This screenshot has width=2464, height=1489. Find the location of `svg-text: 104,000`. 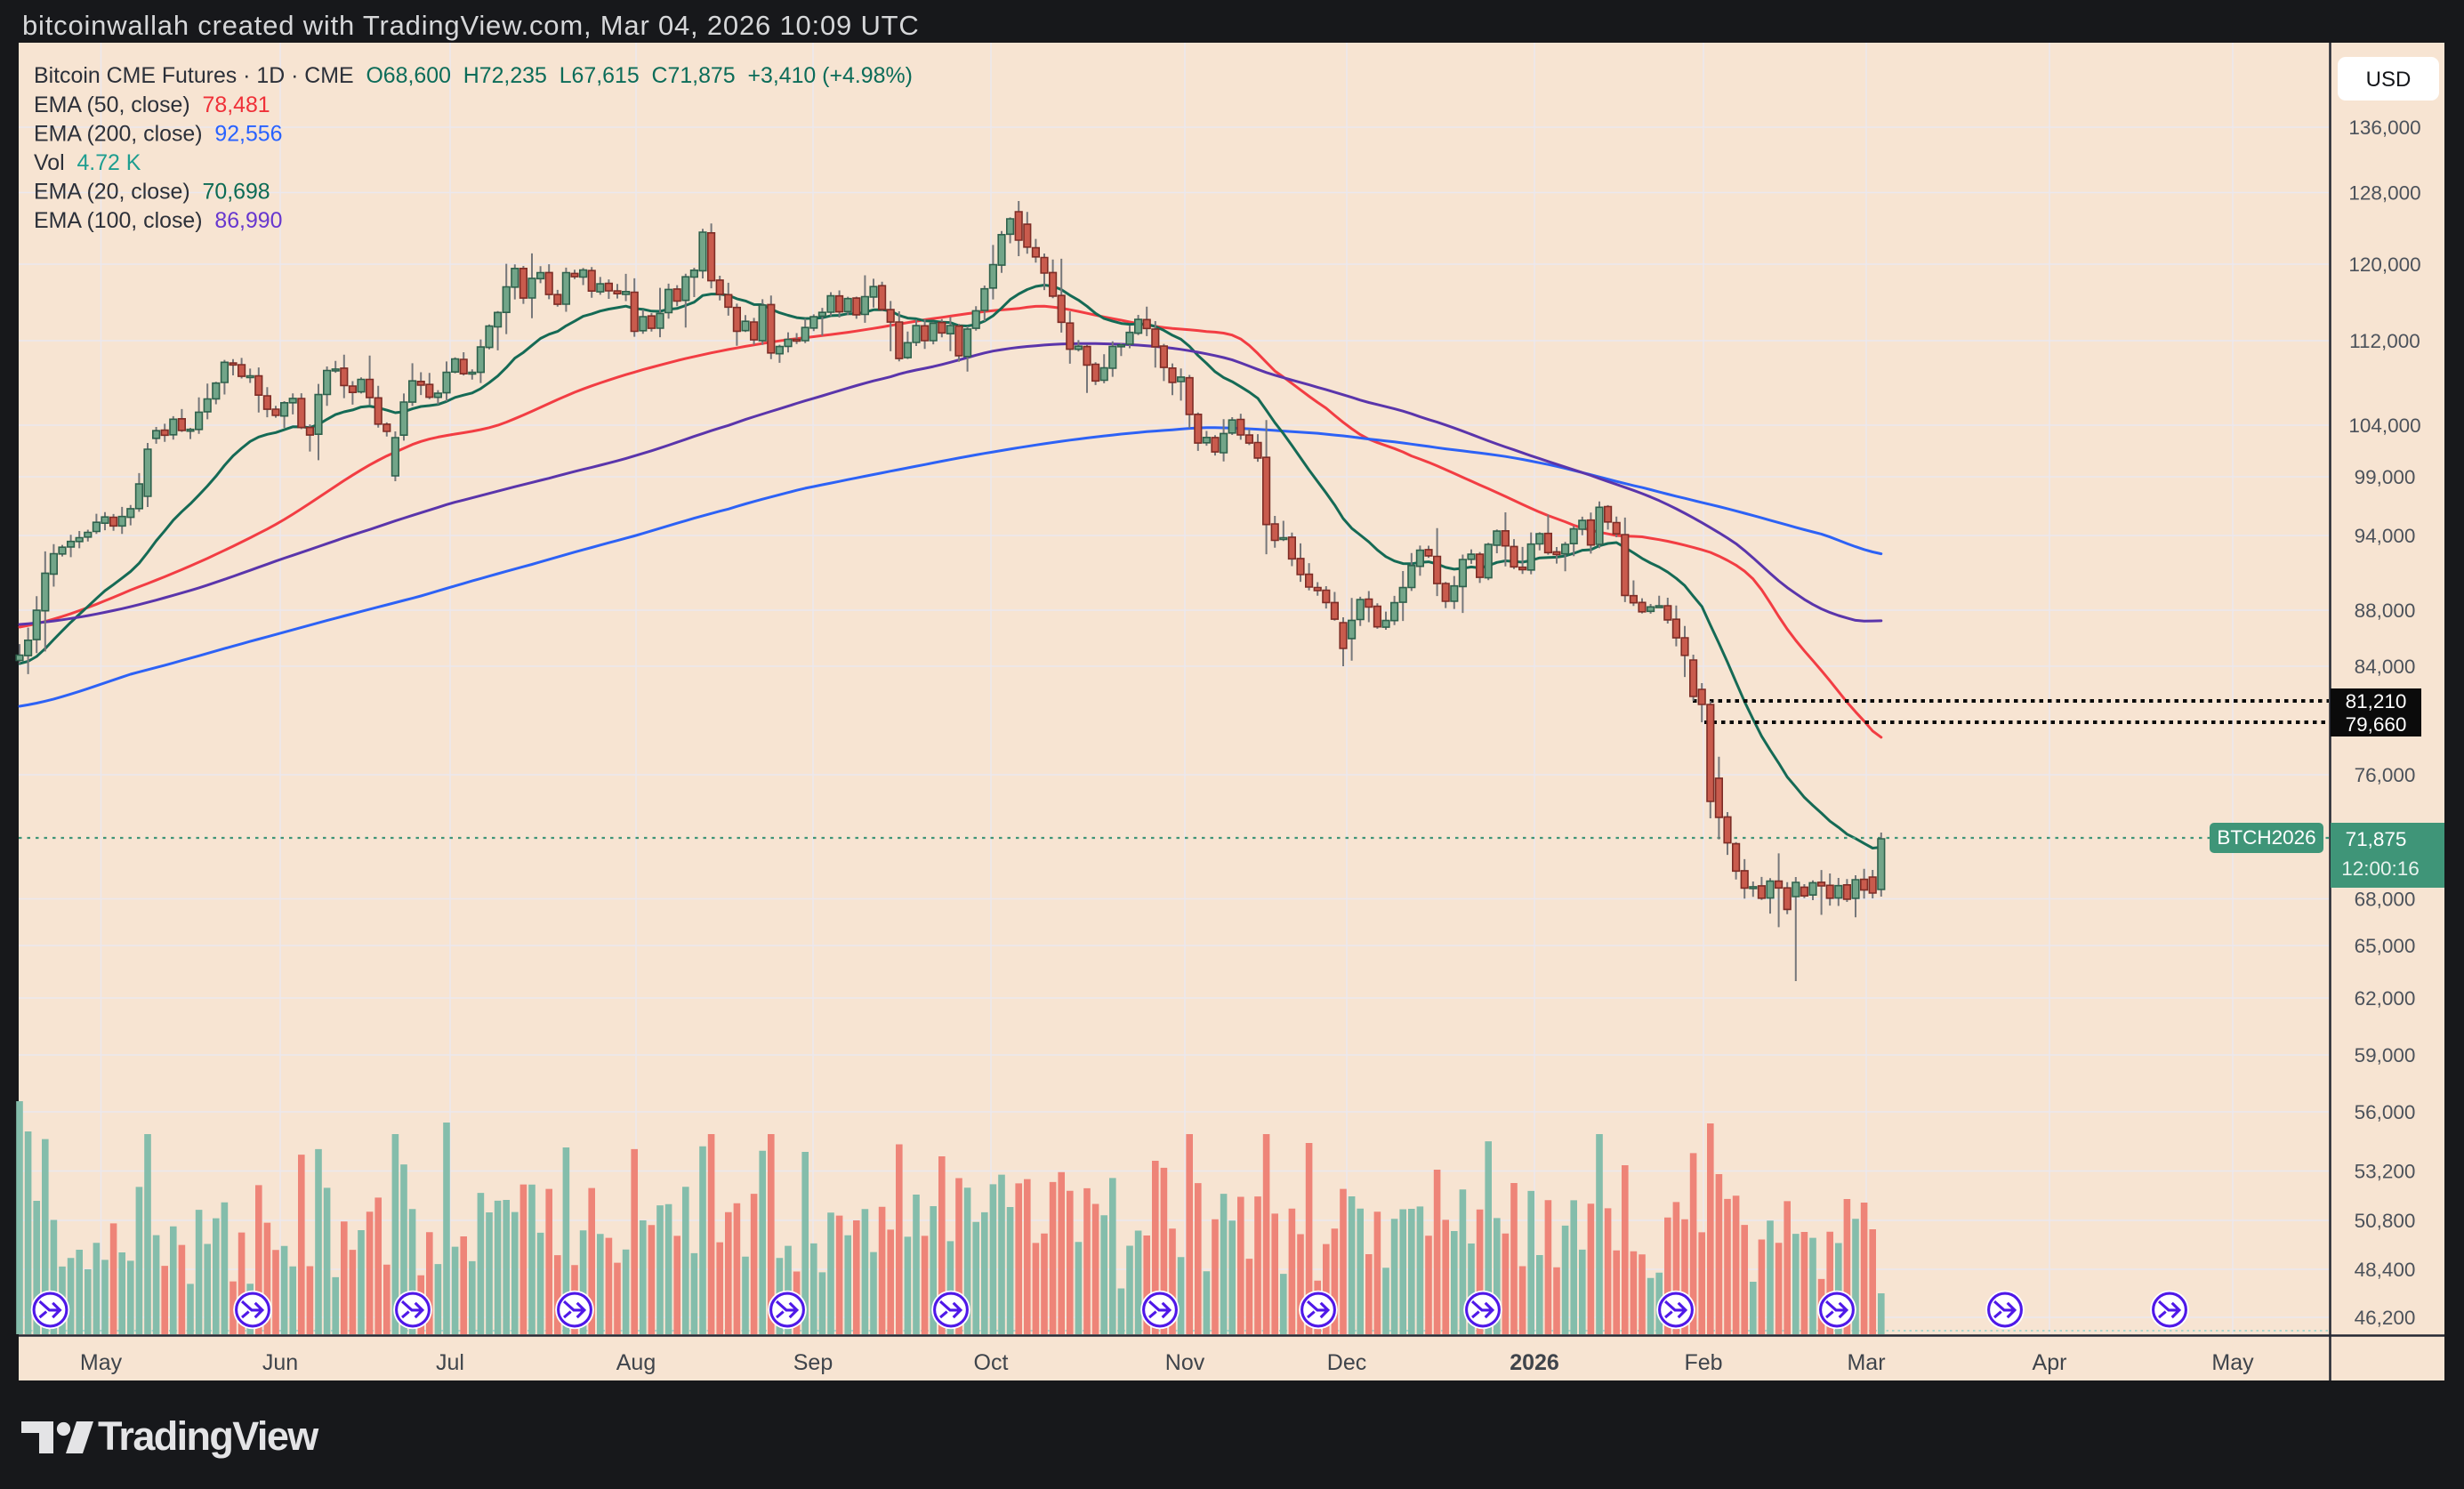

svg-text: 104,000 is located at coordinates (2384, 426).